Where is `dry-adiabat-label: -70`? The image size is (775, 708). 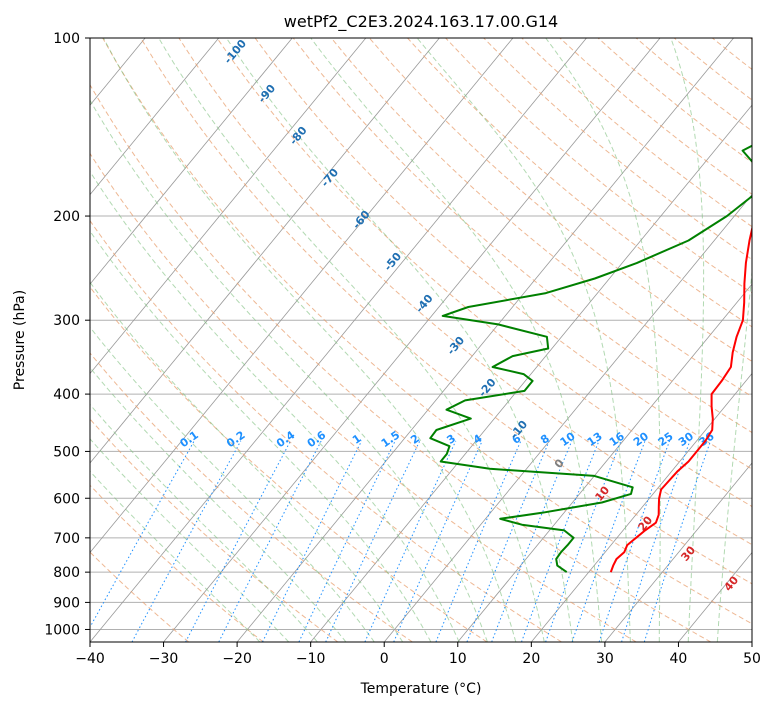 dry-adiabat-label: -70 is located at coordinates (329, 178).